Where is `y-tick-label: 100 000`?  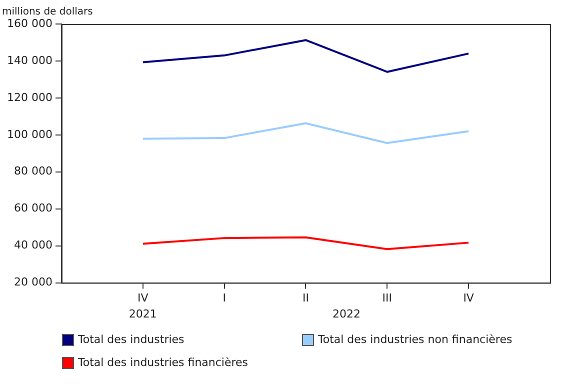
y-tick-label: 100 000 is located at coordinates (29, 134).